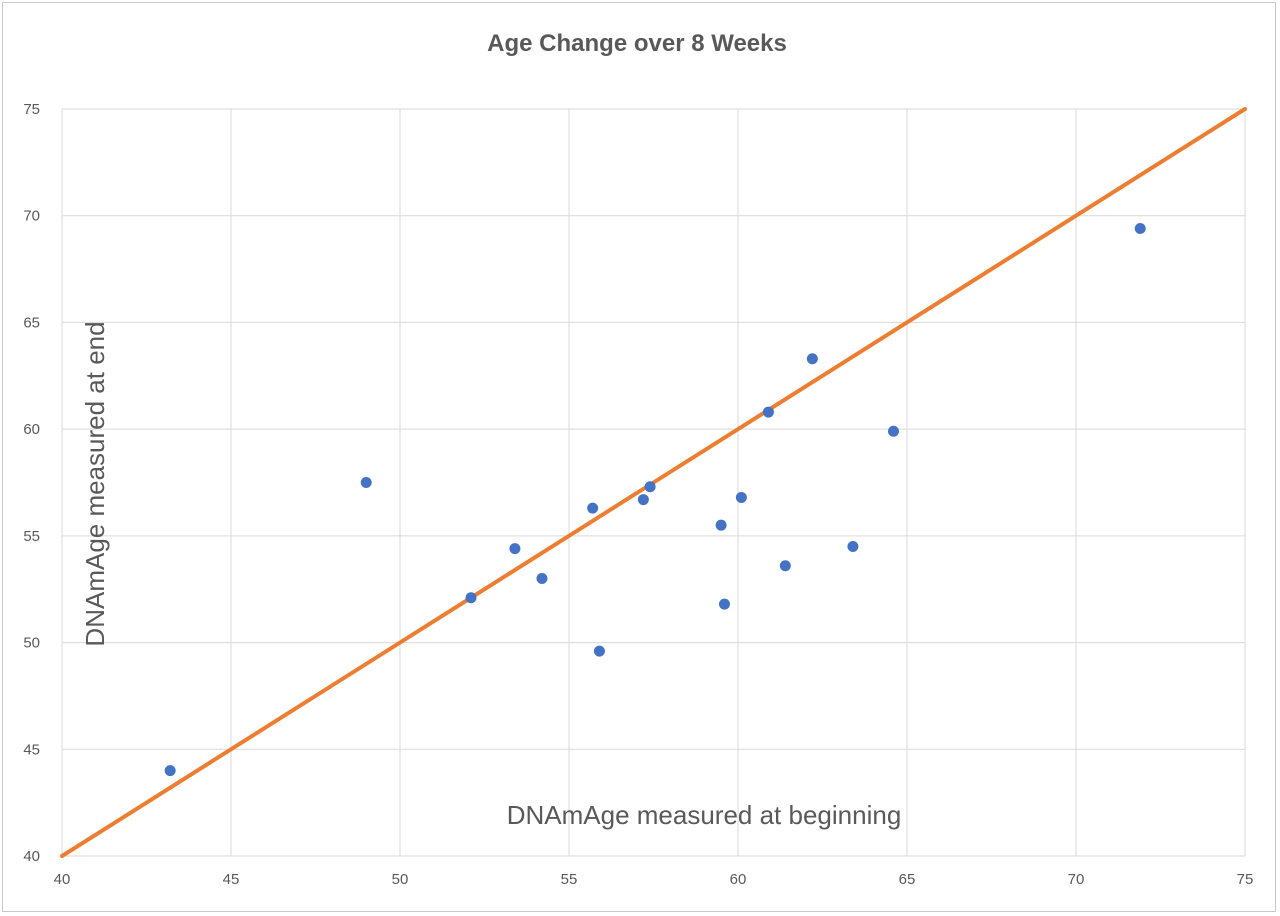 The height and width of the screenshot is (916, 1280). Describe the element at coordinates (31, 109) in the screenshot. I see `y-tick-label: 75` at that location.